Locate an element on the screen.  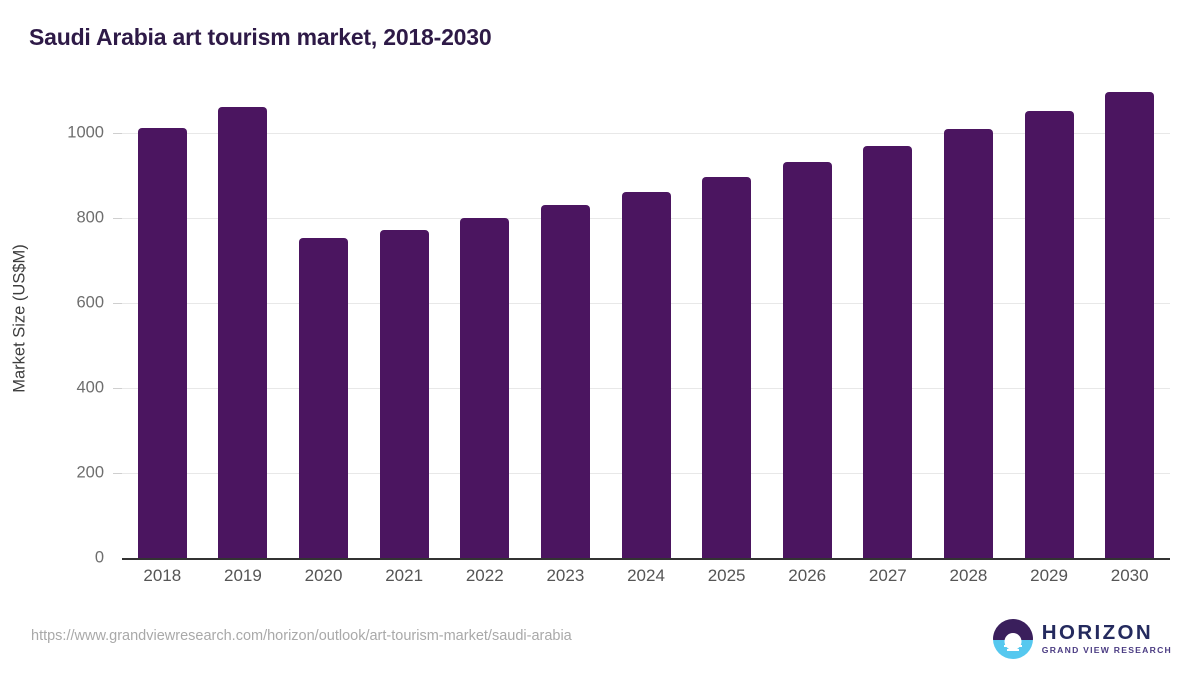
x-tick-label: 2027 is located at coordinates (887, 575).